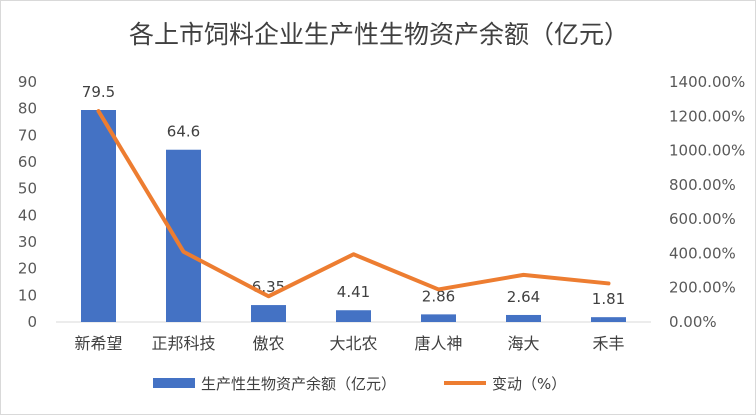  Describe the element at coordinates (707, 151) in the screenshot. I see `y-right-tick-label: 1000.00%` at that location.